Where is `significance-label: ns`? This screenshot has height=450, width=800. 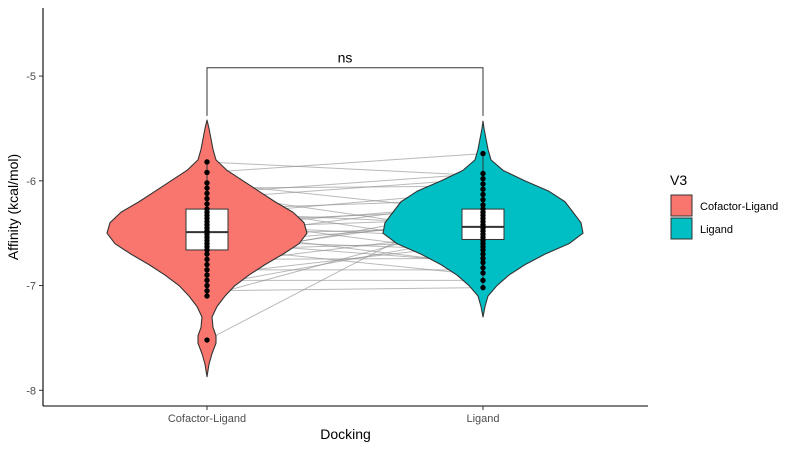
significance-label: ns is located at coordinates (345, 58).